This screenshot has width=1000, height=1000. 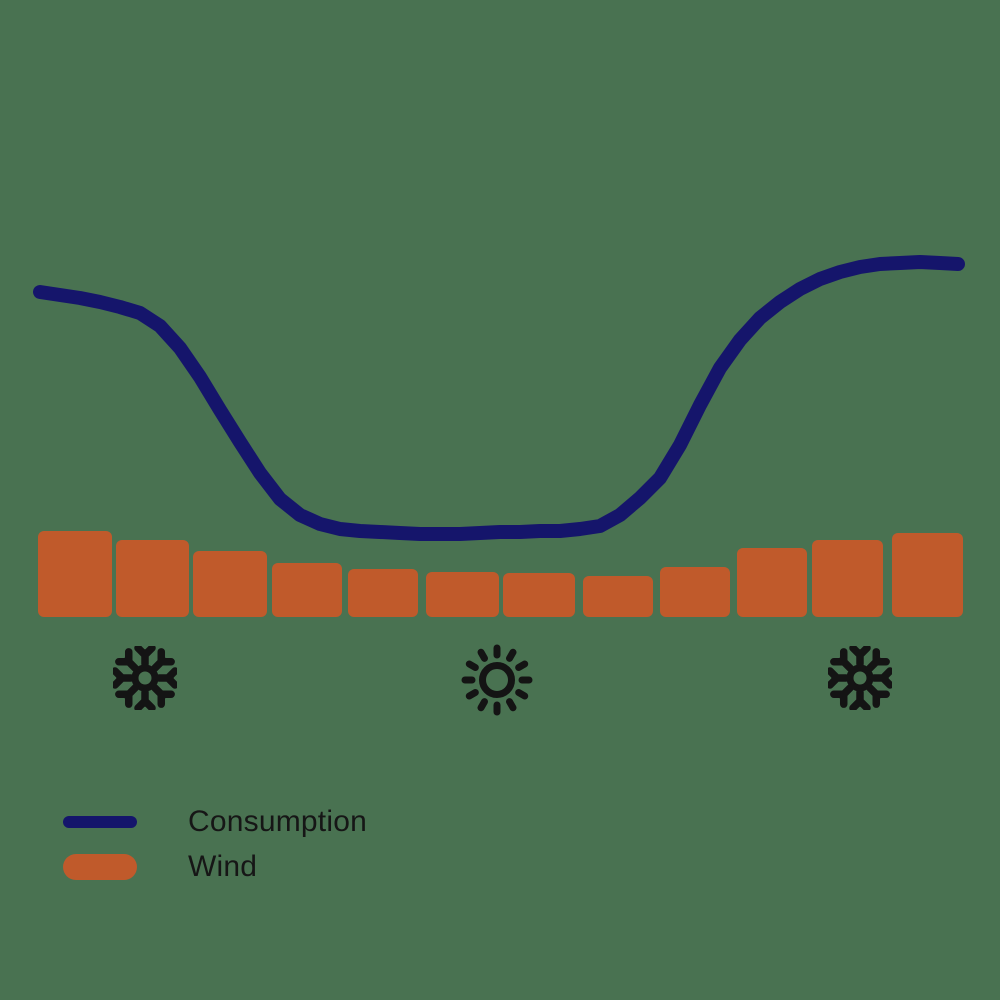 I want to click on sun-rays, so click(x=497, y=680).